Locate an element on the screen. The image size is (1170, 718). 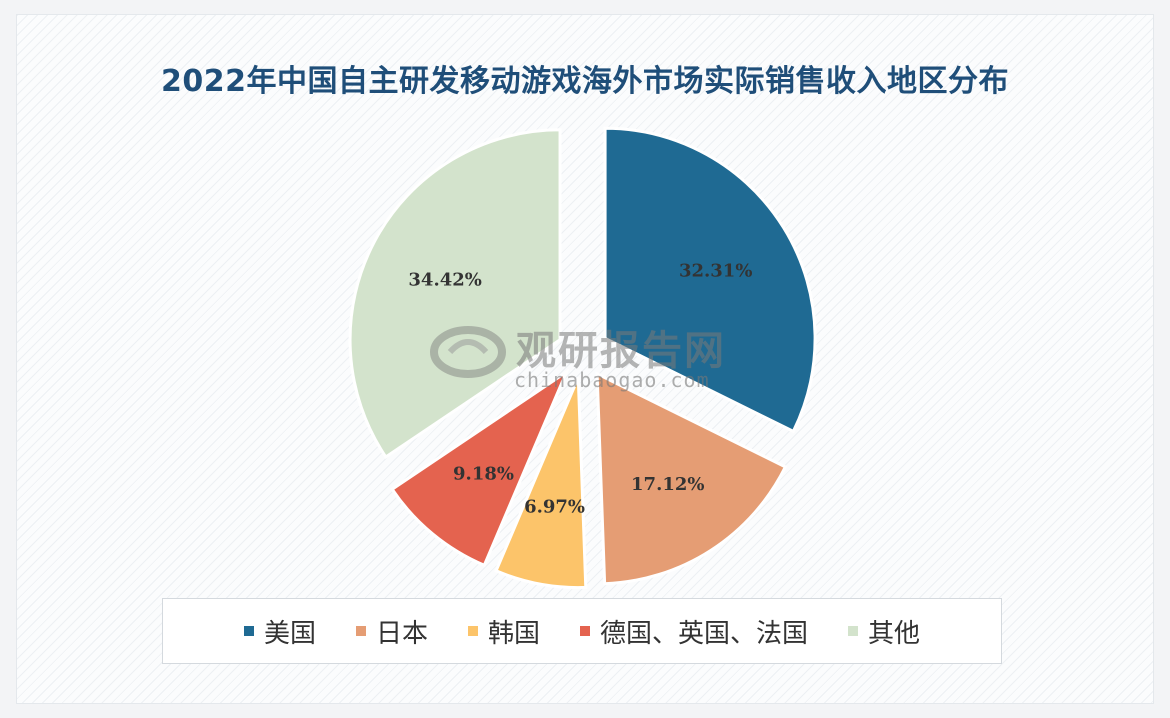
legend-item-2: 韩国 is located at coordinates (503, 631).